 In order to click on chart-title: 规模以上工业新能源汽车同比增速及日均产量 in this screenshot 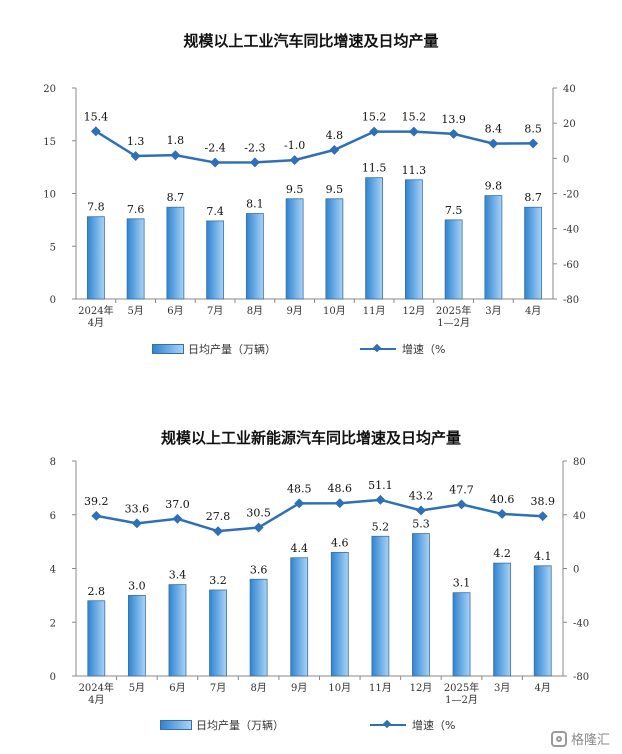, I will do `click(310, 438)`.